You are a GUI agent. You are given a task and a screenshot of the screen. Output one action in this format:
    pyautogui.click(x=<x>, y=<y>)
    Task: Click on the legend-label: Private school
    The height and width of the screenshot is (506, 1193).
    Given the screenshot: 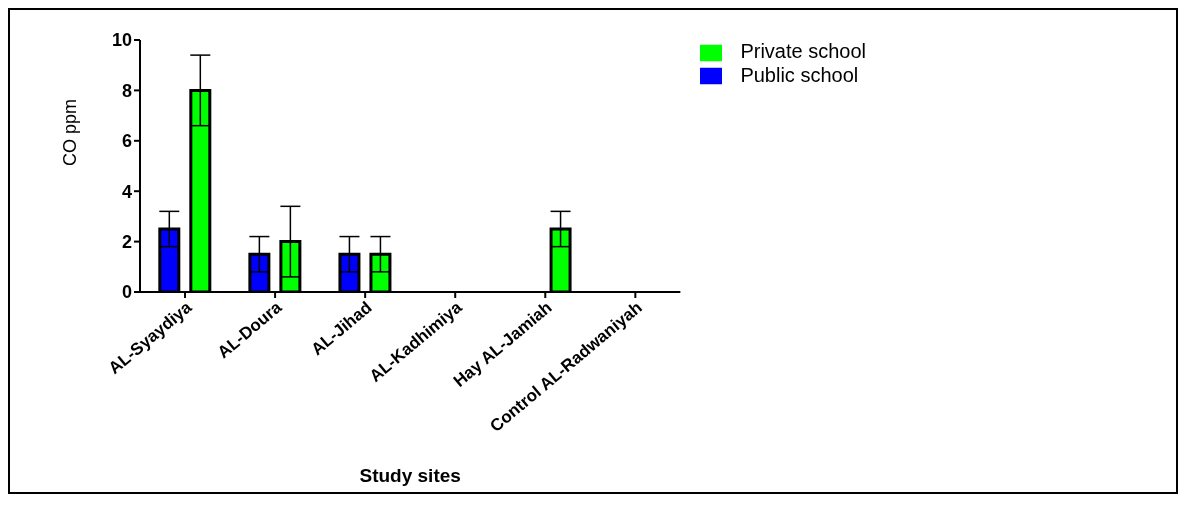 What is the action you would take?
    pyautogui.click(x=803, y=51)
    